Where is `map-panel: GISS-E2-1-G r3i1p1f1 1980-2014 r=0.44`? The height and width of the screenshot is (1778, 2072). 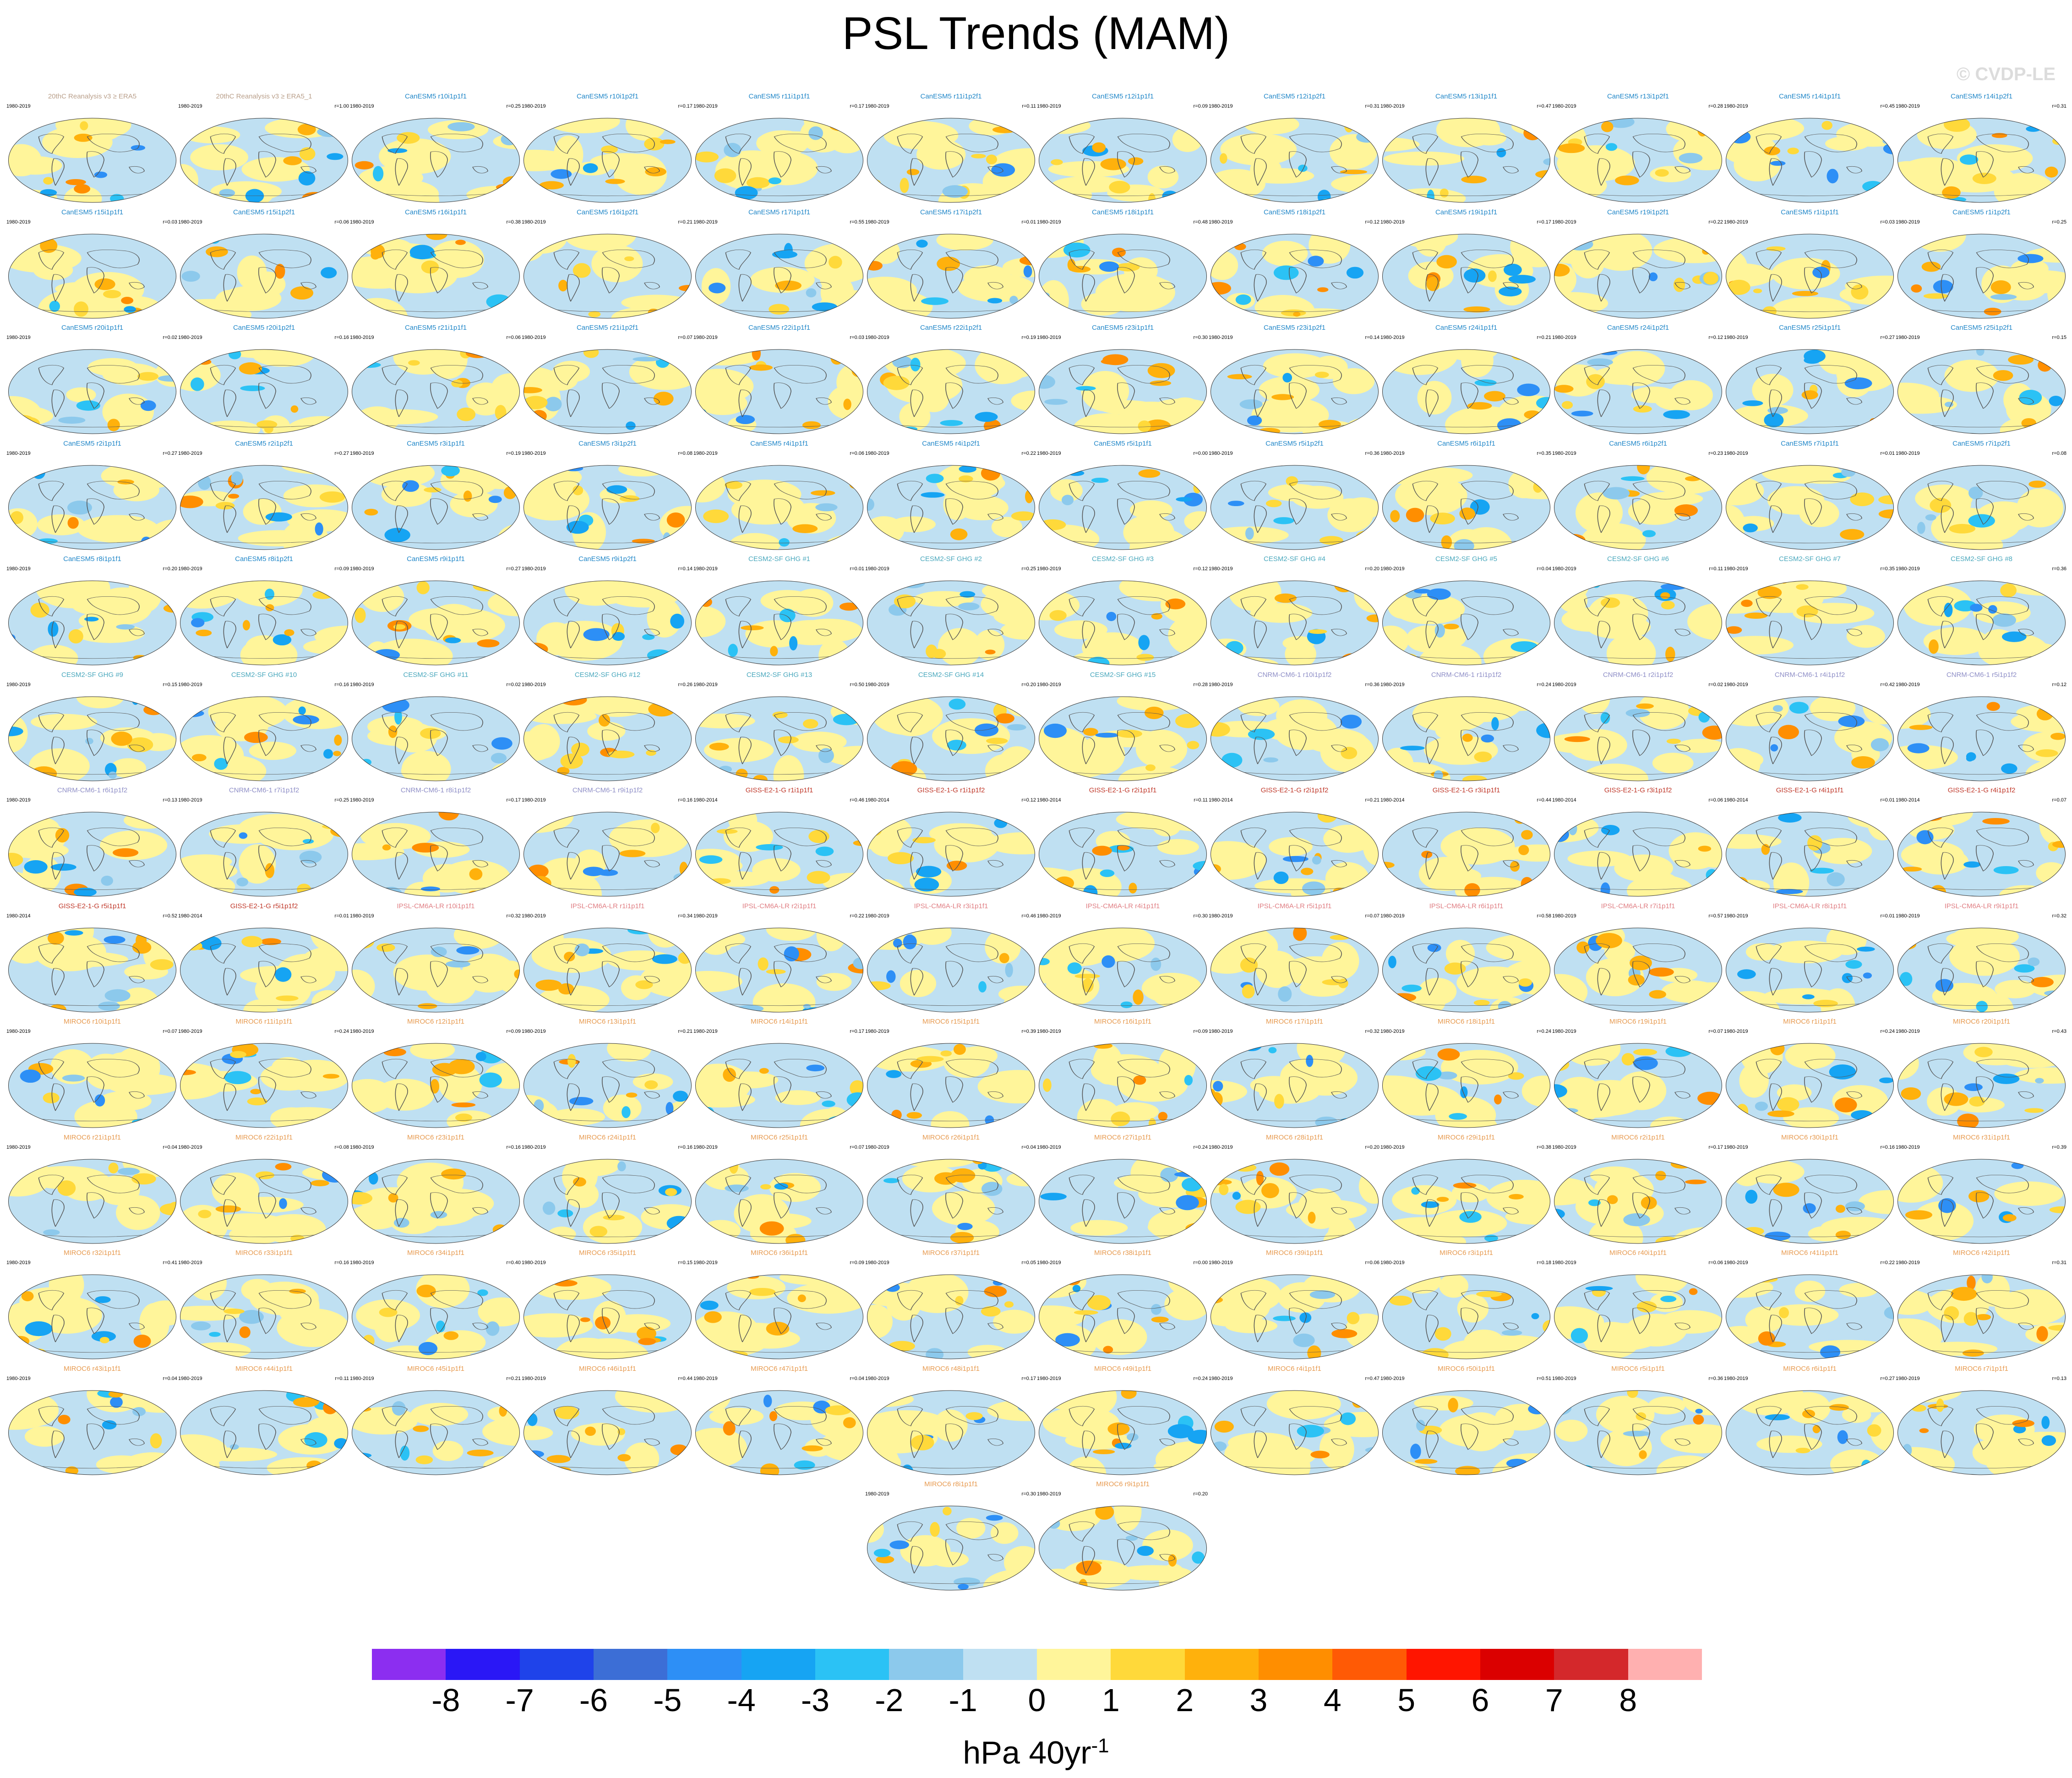
map-panel: GISS-E2-1-G r3i1p1f1 1980-2014 r=0.44 is located at coordinates (1466, 842).